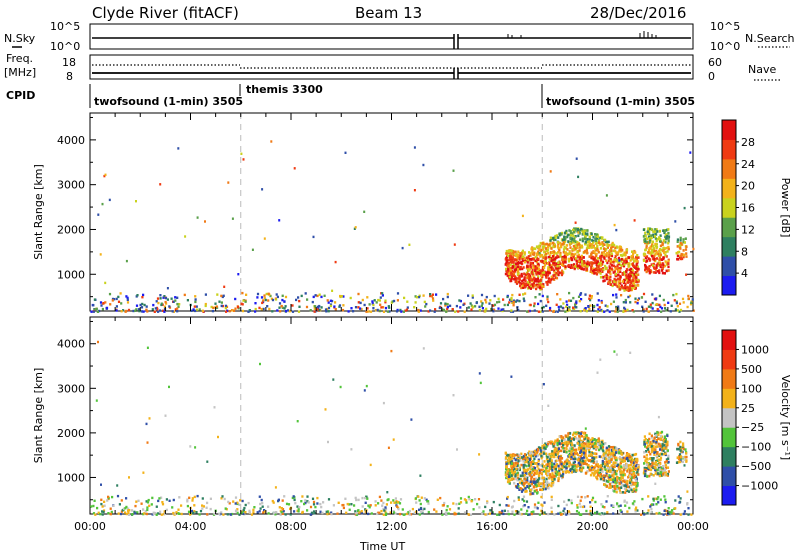 This screenshot has width=800, height=558. Describe the element at coordinates (90, 526) in the screenshot. I see `x-tick-label: 00:00` at that location.